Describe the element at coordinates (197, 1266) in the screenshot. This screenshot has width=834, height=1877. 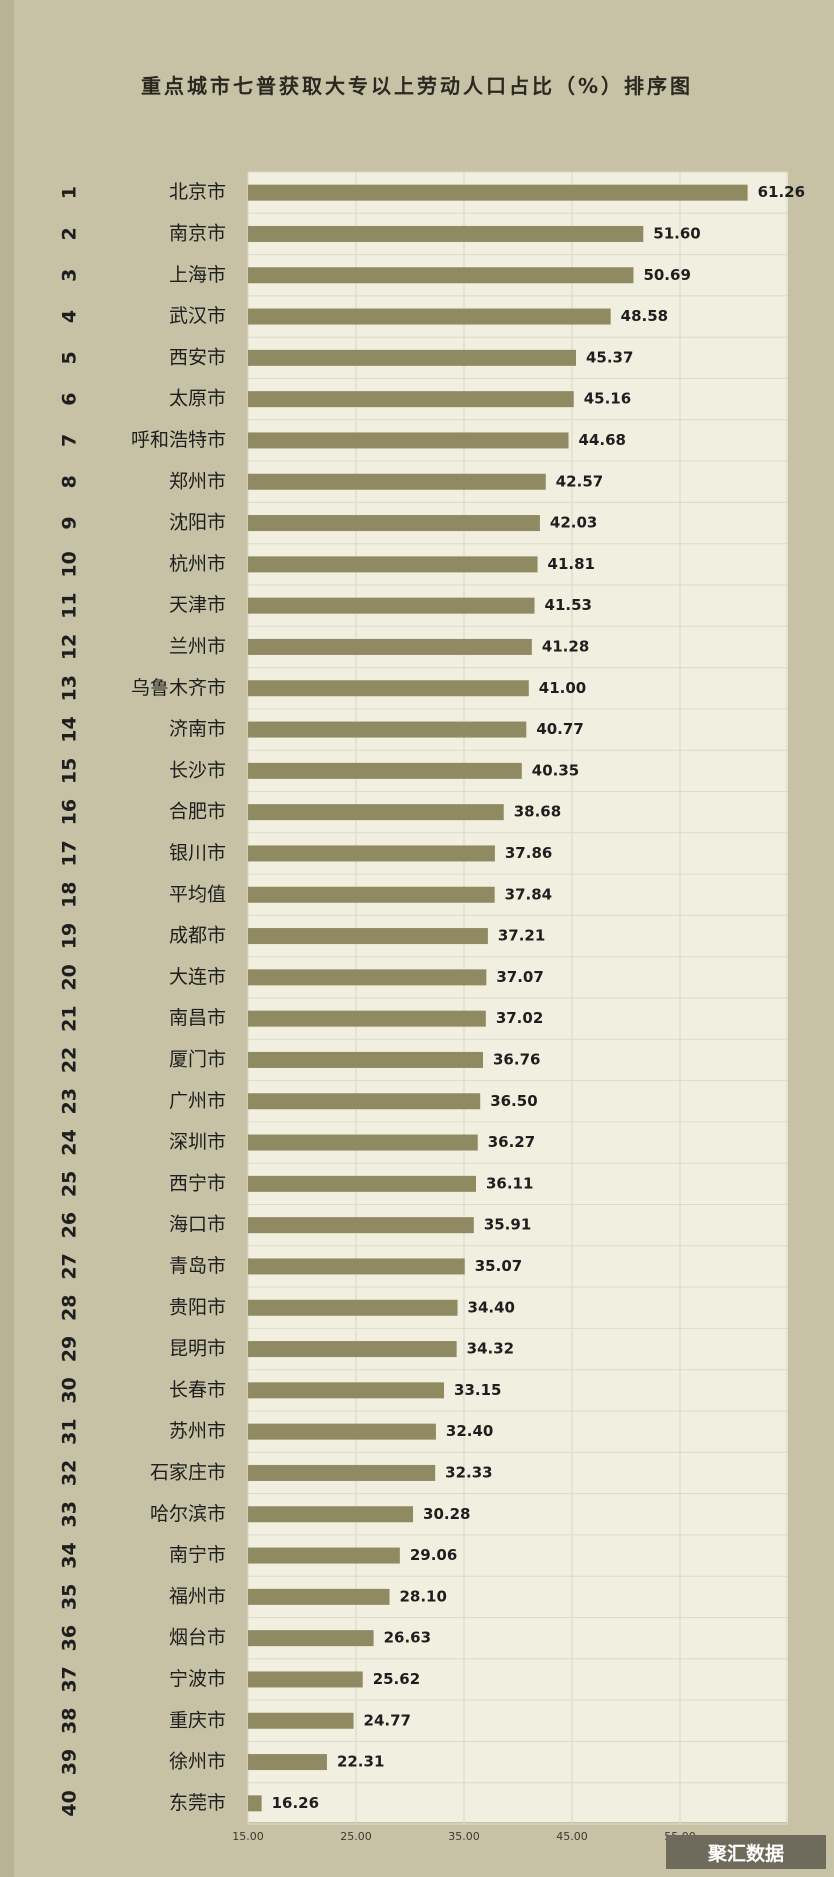
I see `category-label: 青岛市` at that location.